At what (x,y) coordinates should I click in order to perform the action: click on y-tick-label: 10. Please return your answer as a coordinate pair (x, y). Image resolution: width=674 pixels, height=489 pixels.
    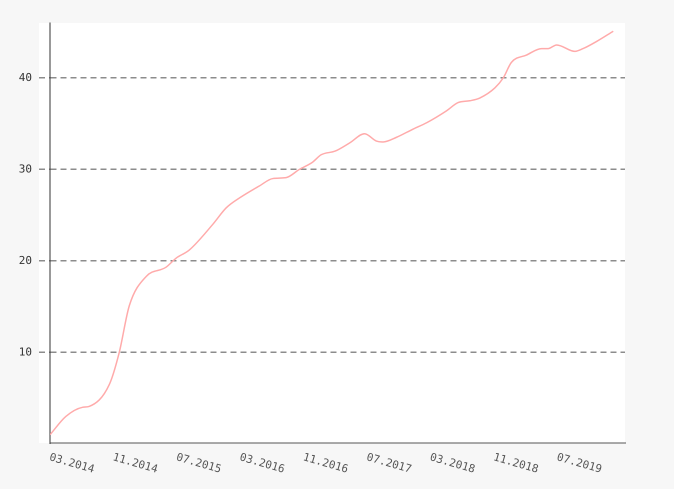
    Looking at the image, I should click on (25, 351).